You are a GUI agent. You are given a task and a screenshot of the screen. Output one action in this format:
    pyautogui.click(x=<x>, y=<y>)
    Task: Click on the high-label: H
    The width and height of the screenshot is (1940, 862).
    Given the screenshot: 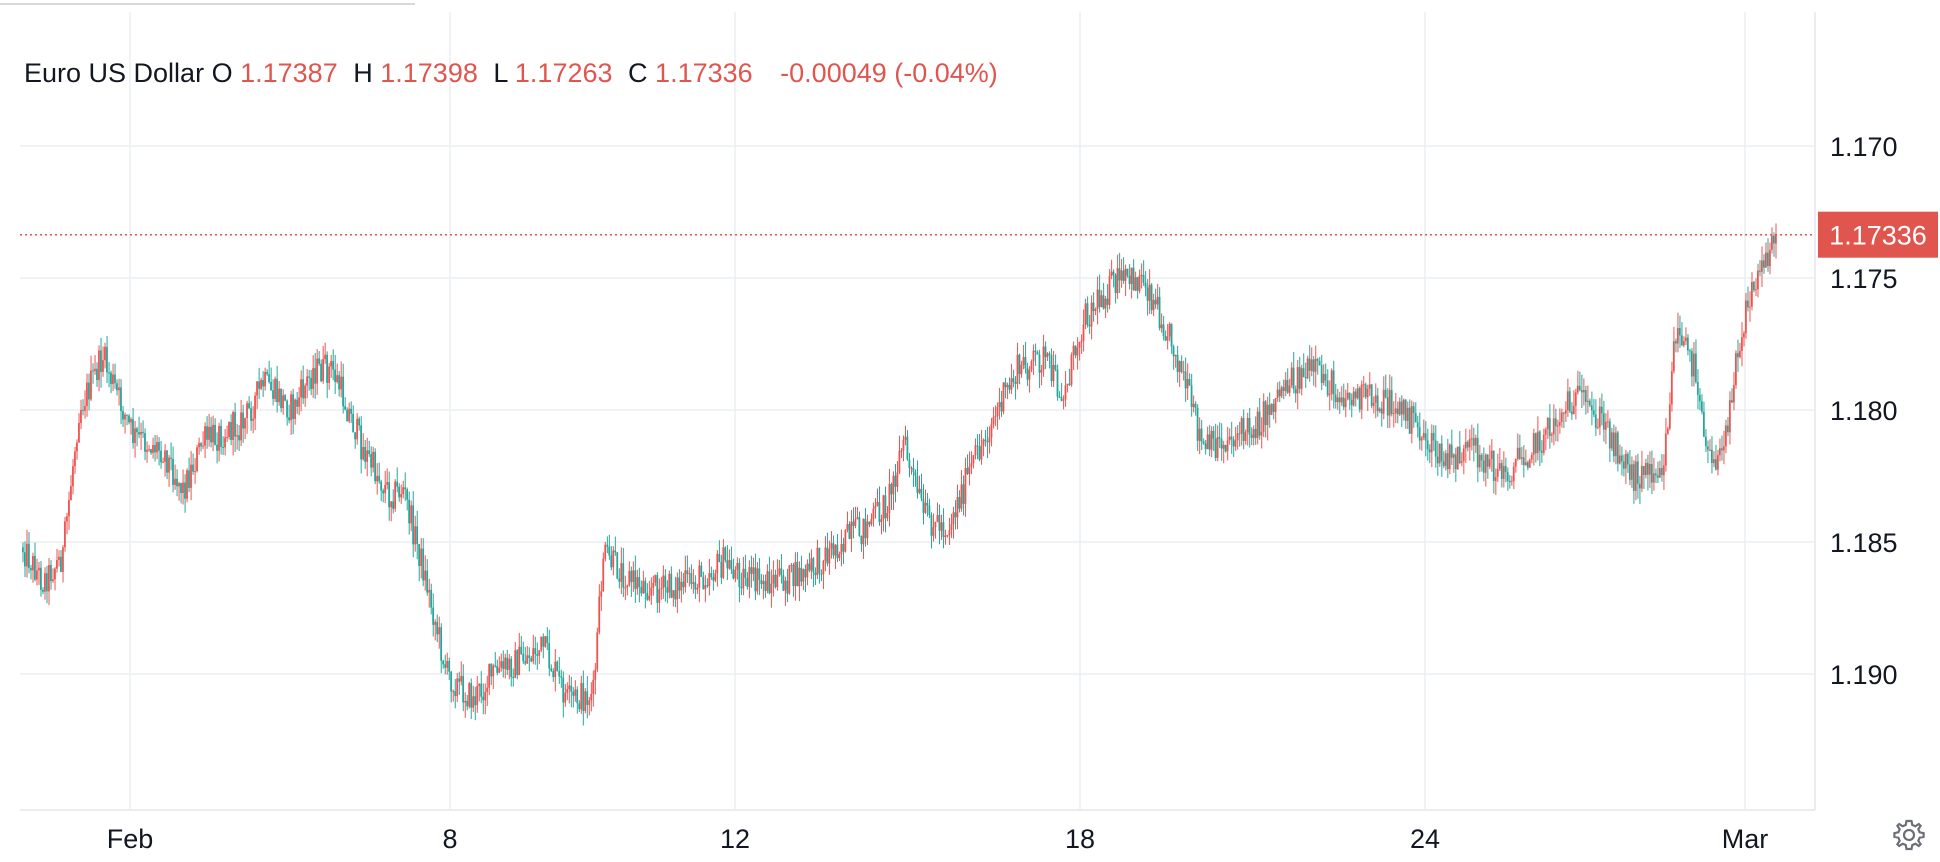 What is the action you would take?
    pyautogui.click(x=363, y=73)
    